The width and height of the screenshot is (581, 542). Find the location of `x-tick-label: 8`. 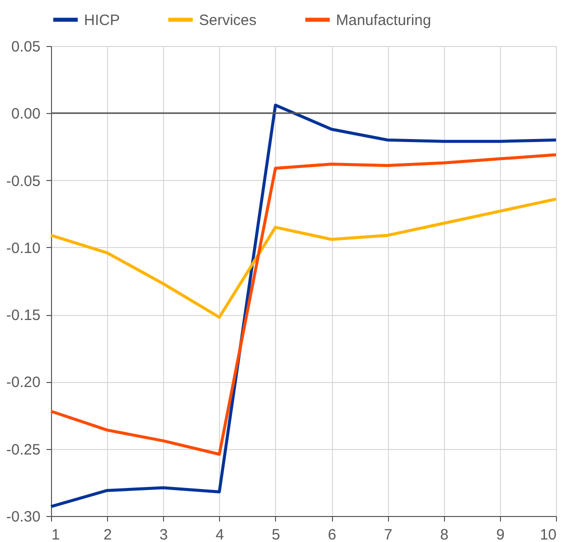

x-tick-label: 8 is located at coordinates (444, 534).